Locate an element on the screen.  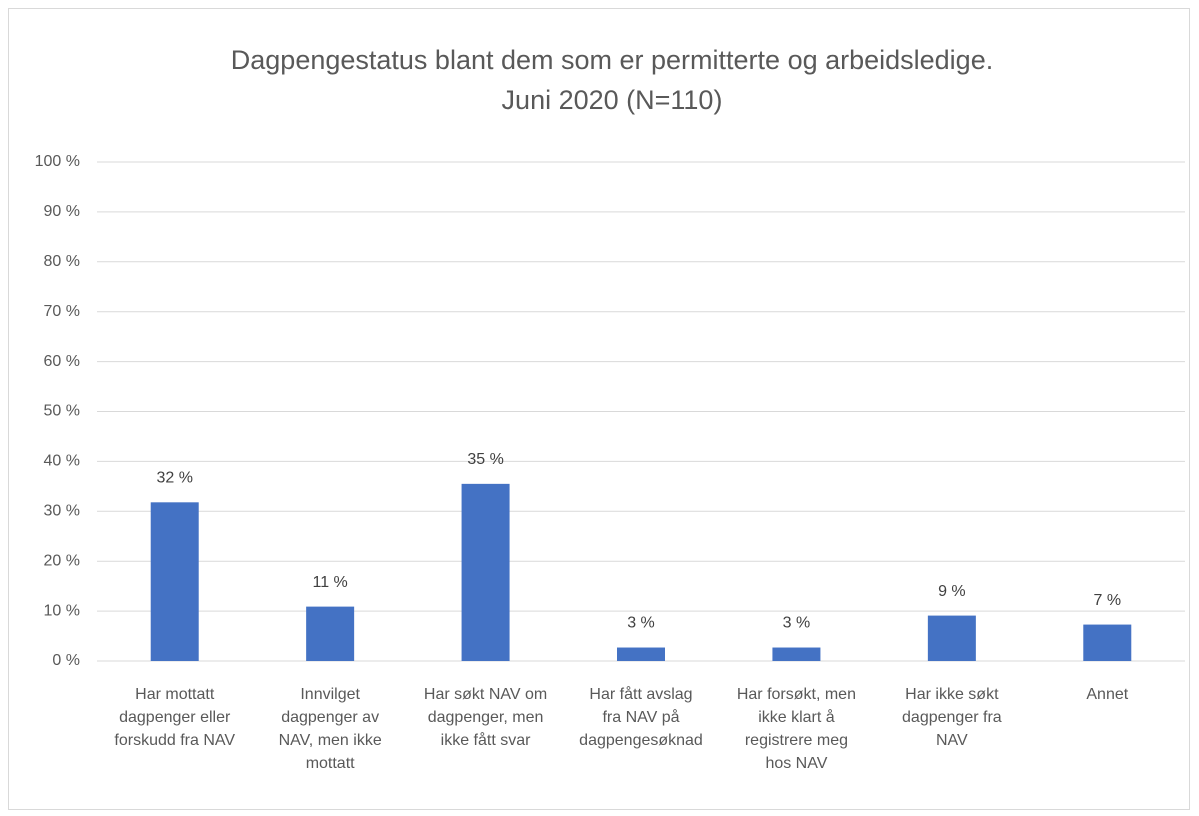
x-tick-label-line: dagpenger eller is located at coordinates (175, 717).